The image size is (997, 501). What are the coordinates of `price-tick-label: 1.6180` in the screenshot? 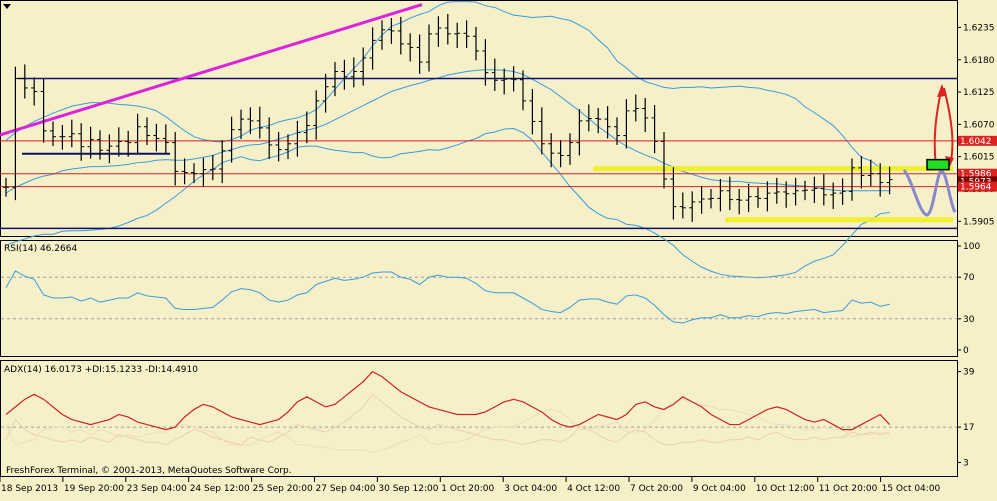 It's located at (979, 61).